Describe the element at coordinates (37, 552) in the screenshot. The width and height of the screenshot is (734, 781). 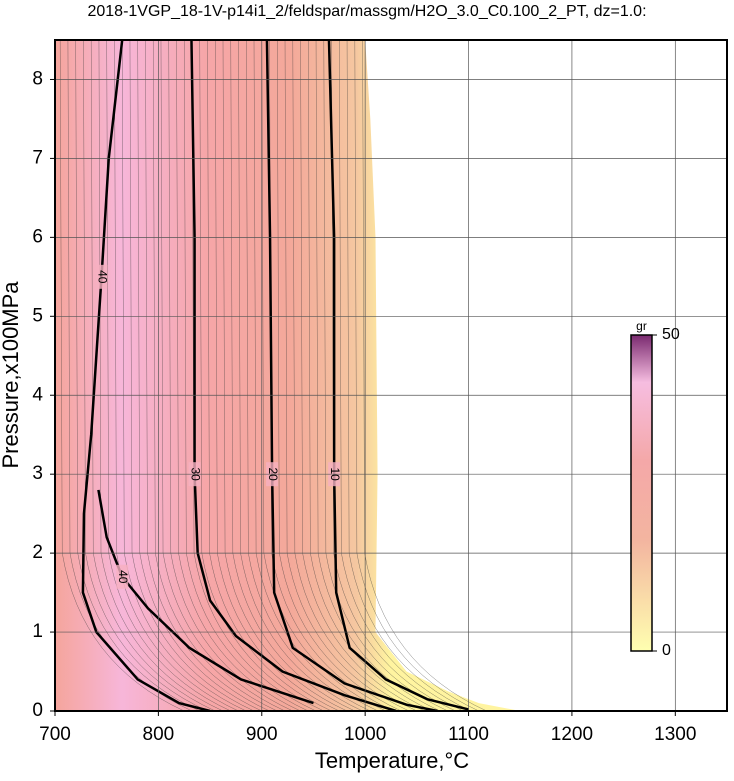
I see `y-tick-label: 2` at that location.